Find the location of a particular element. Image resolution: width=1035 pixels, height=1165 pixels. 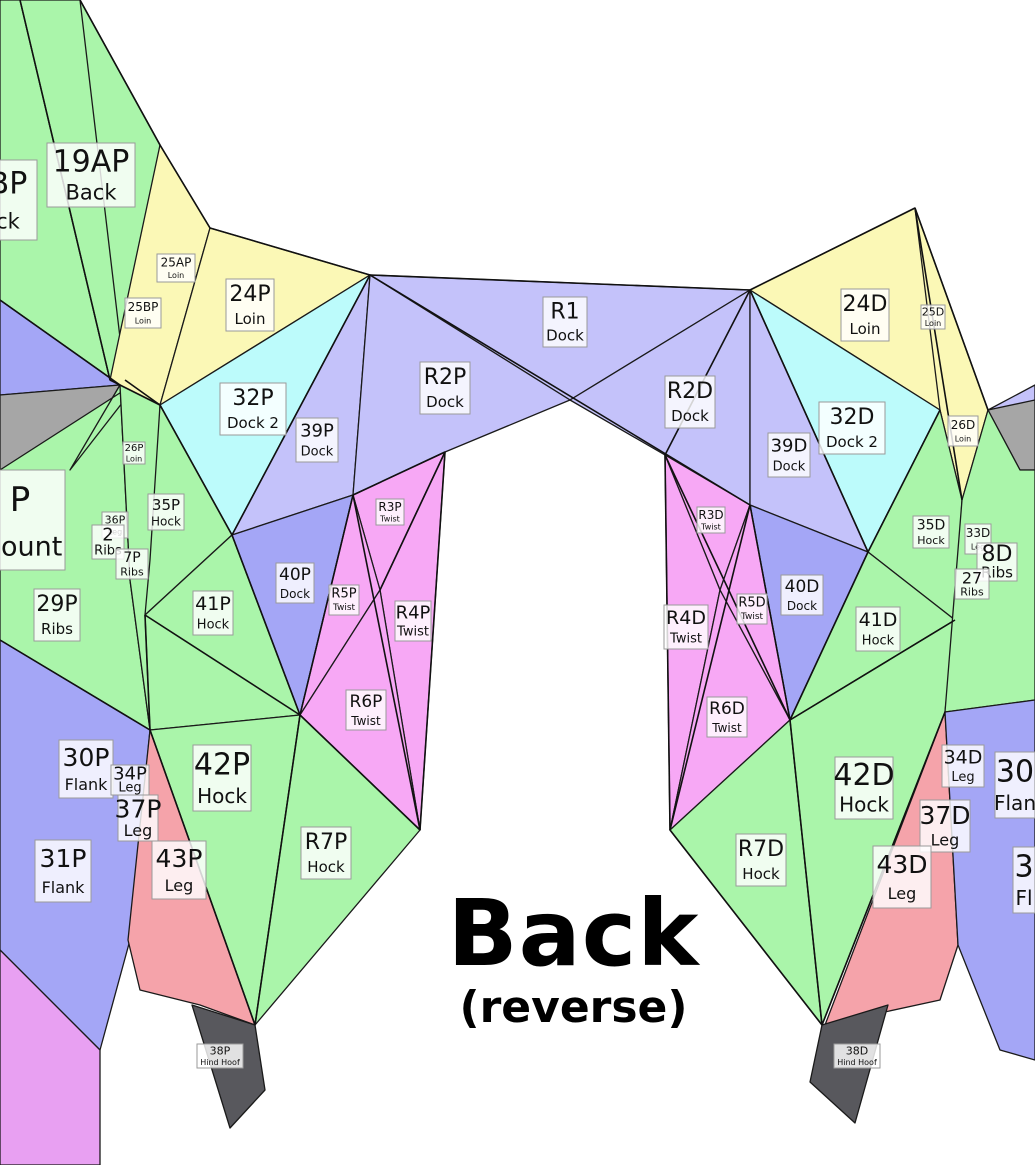

piece-label: R7P Hock is located at coordinates (326, 853).